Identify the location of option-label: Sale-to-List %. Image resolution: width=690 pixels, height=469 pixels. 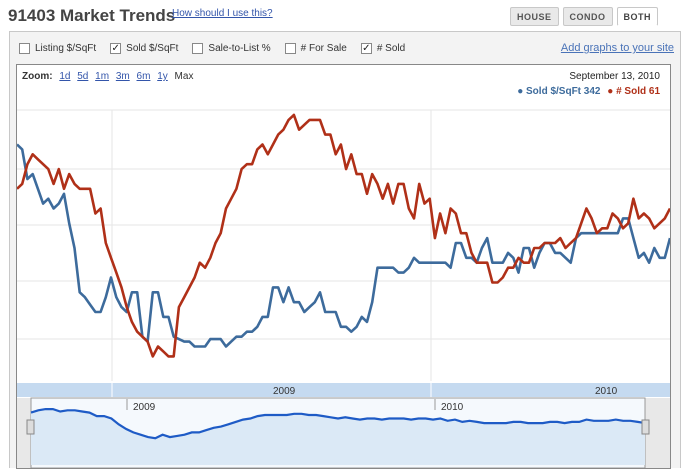
(239, 48).